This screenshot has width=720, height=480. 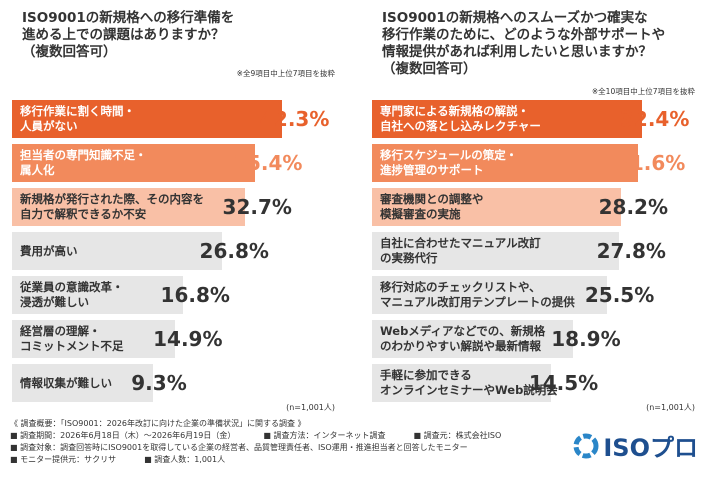 I want to click on category-label: Webメディアなどでの、新規格 のわかりやすい解説や最新情報, so click(x=463, y=338).